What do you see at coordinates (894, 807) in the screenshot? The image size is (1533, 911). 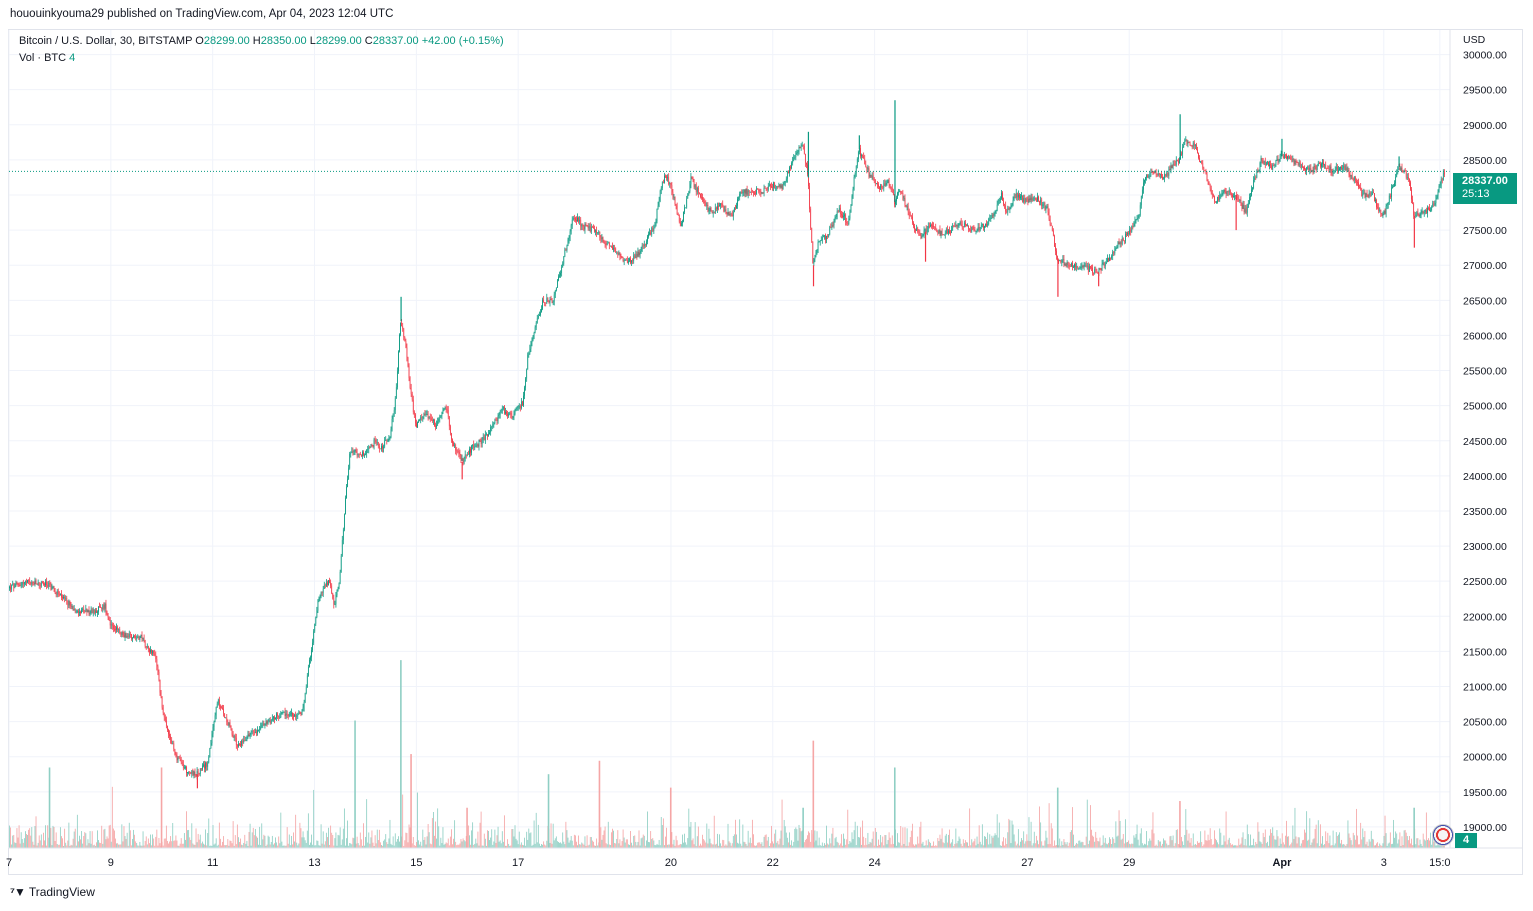 I see `volume-spike` at bounding box center [894, 807].